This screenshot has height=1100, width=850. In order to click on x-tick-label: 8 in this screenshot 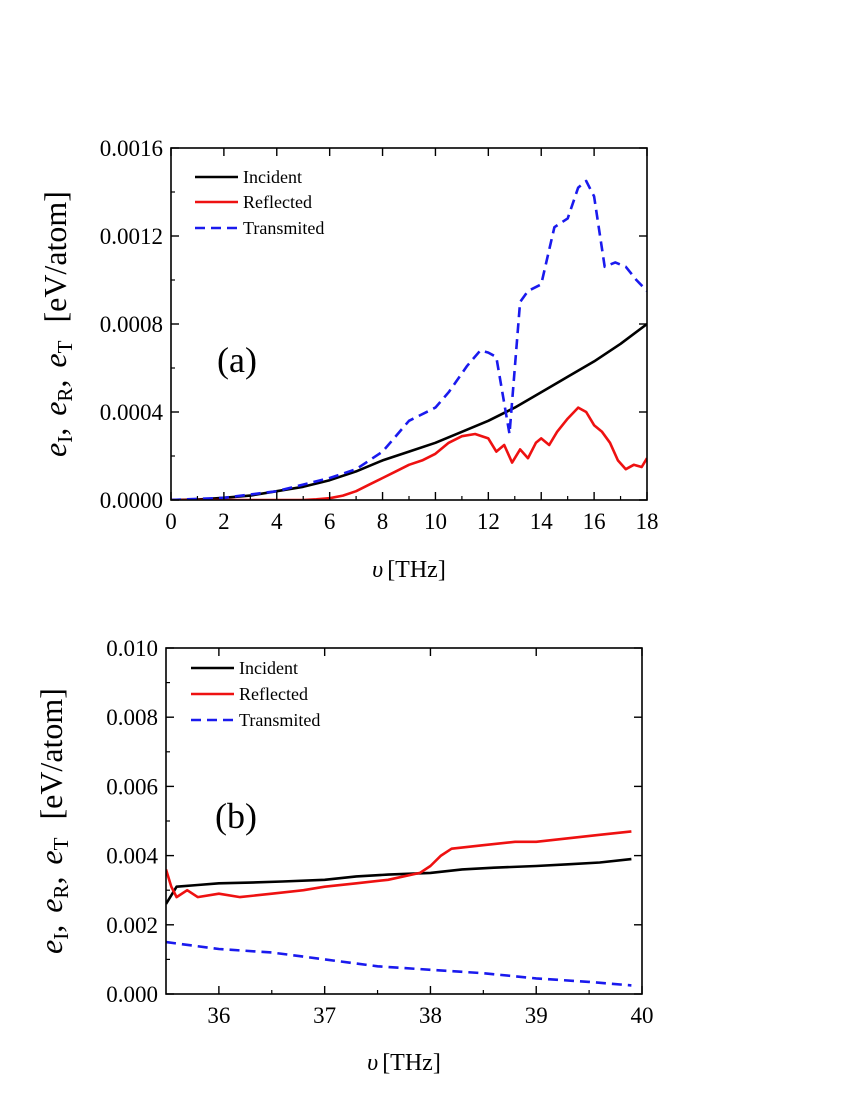, I will do `click(383, 521)`.